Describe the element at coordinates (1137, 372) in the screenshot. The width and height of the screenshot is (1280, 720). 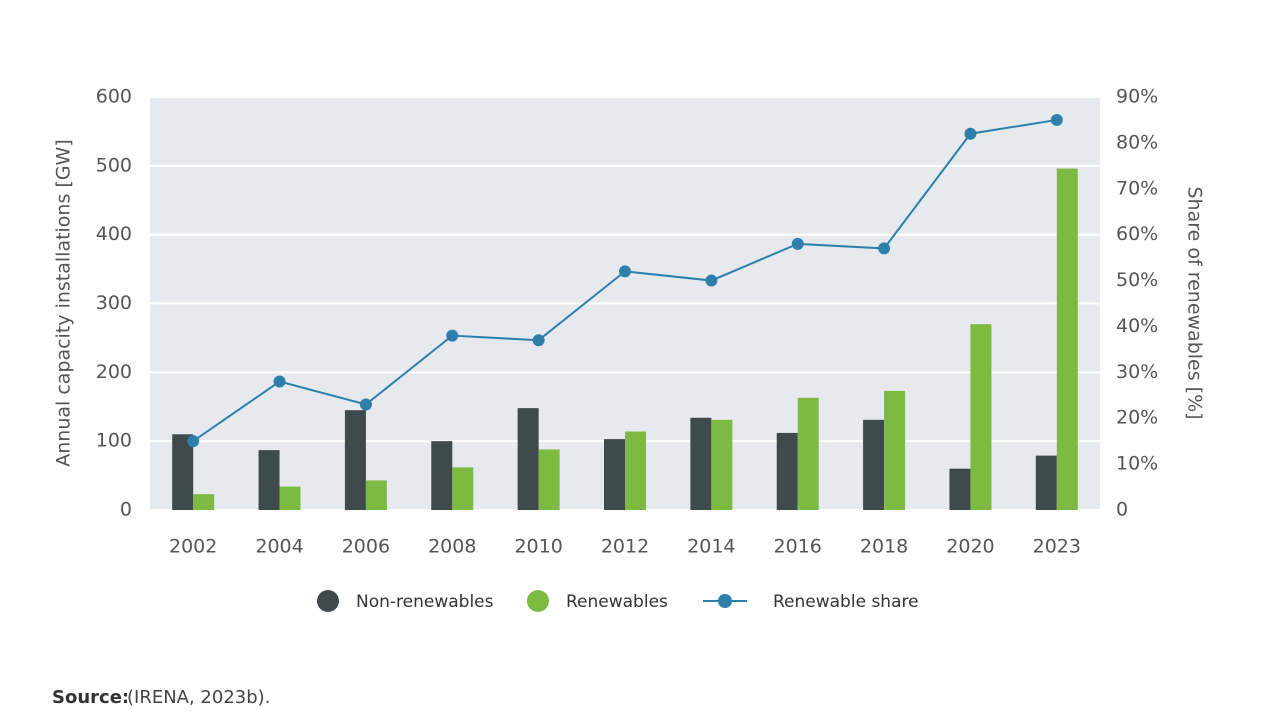
I see `y2-tick-label: 30%` at that location.